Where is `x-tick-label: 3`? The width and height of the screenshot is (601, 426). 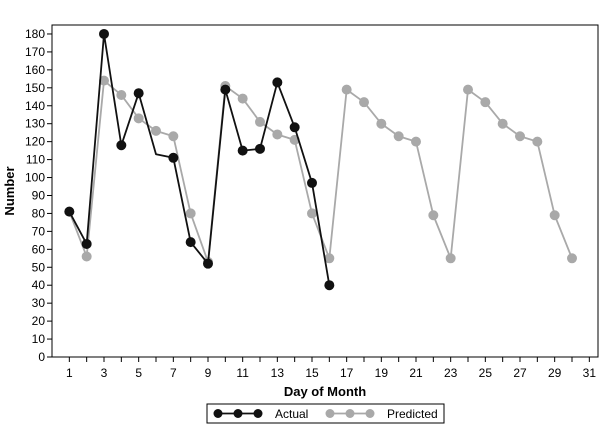 x-tick-label: 3 is located at coordinates (104, 373).